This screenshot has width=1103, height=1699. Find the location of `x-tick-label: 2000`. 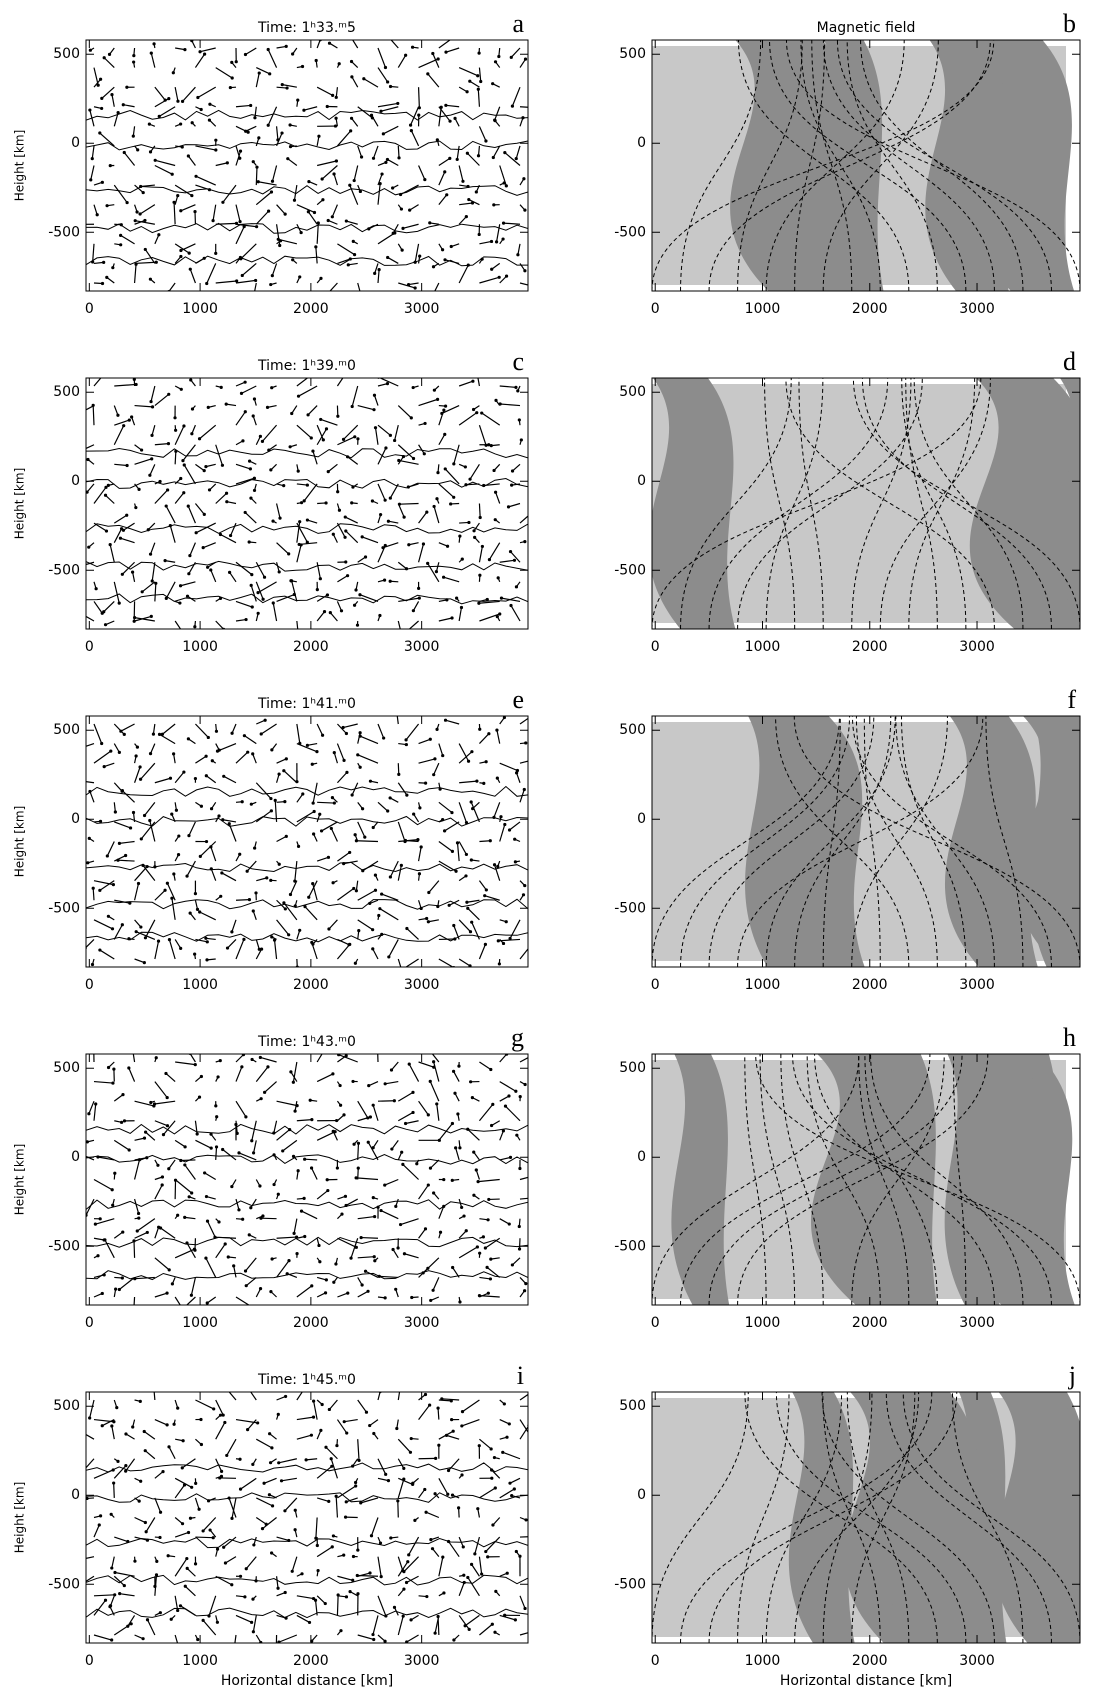

x-tick-label: 2000 is located at coordinates (311, 985).